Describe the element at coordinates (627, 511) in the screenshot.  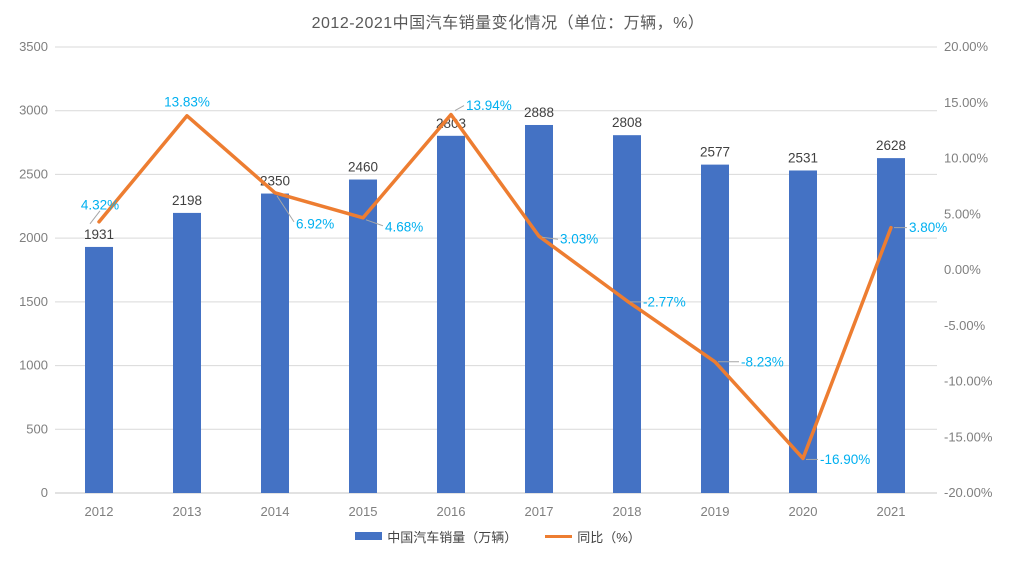
I see `x-axis-tick-label: 2018` at that location.